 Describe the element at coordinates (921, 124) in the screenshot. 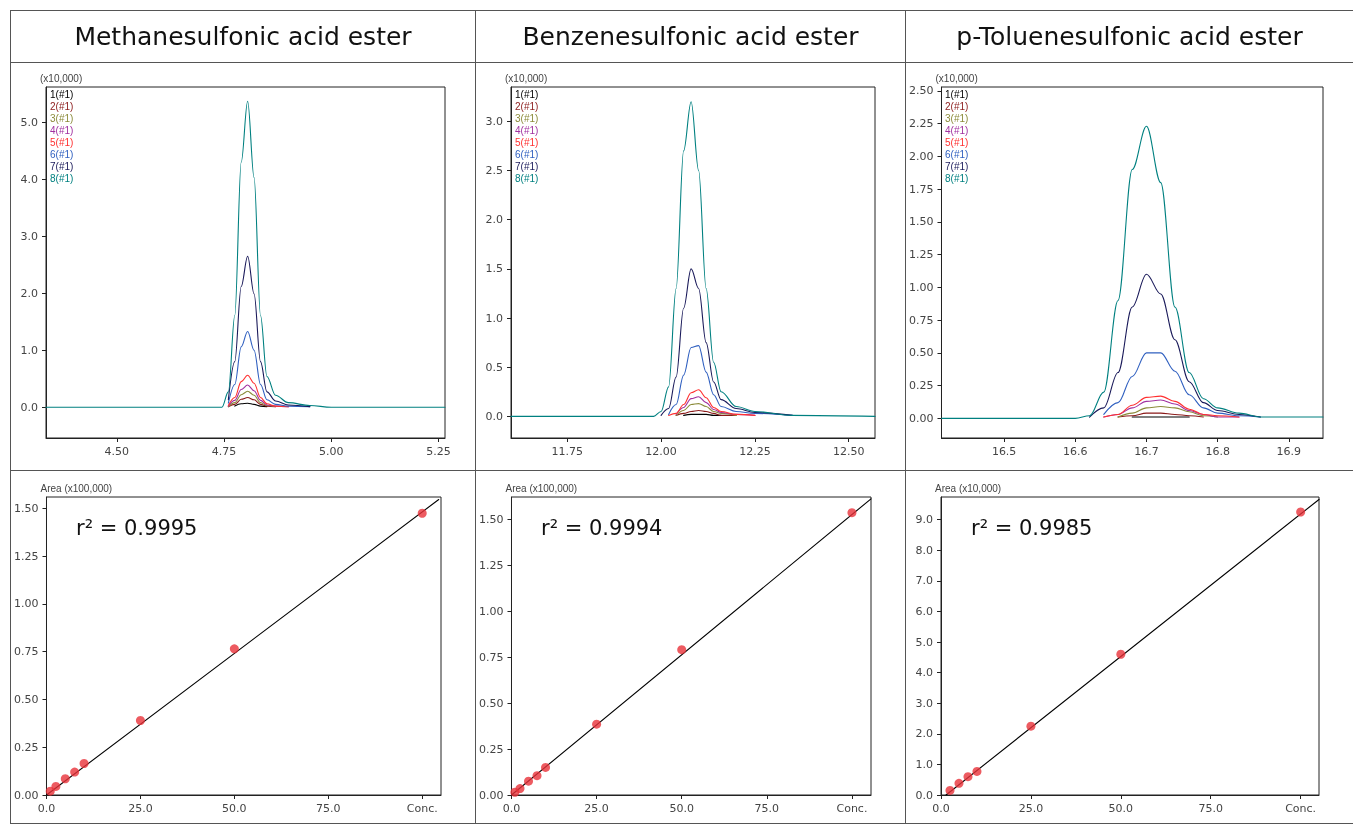

I see `y-tick-label: 2.25` at that location.